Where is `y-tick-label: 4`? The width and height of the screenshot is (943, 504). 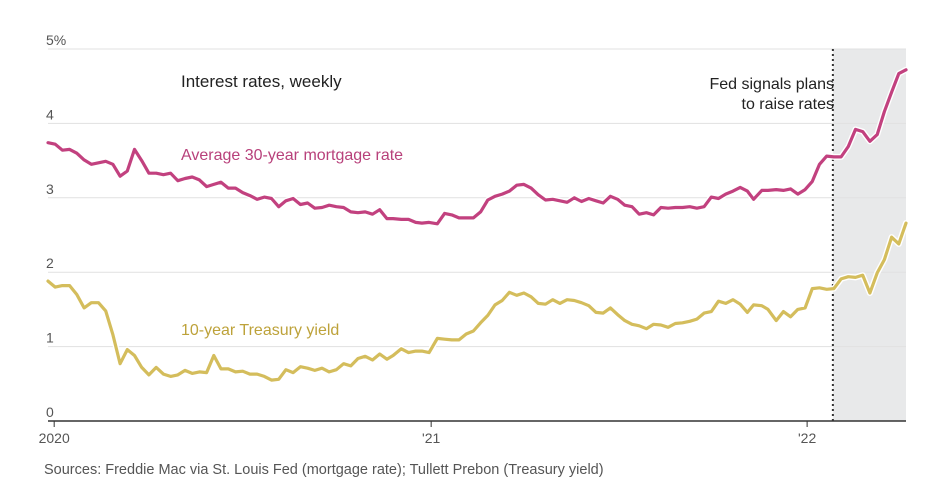
y-tick-label: 4 is located at coordinates (50, 114).